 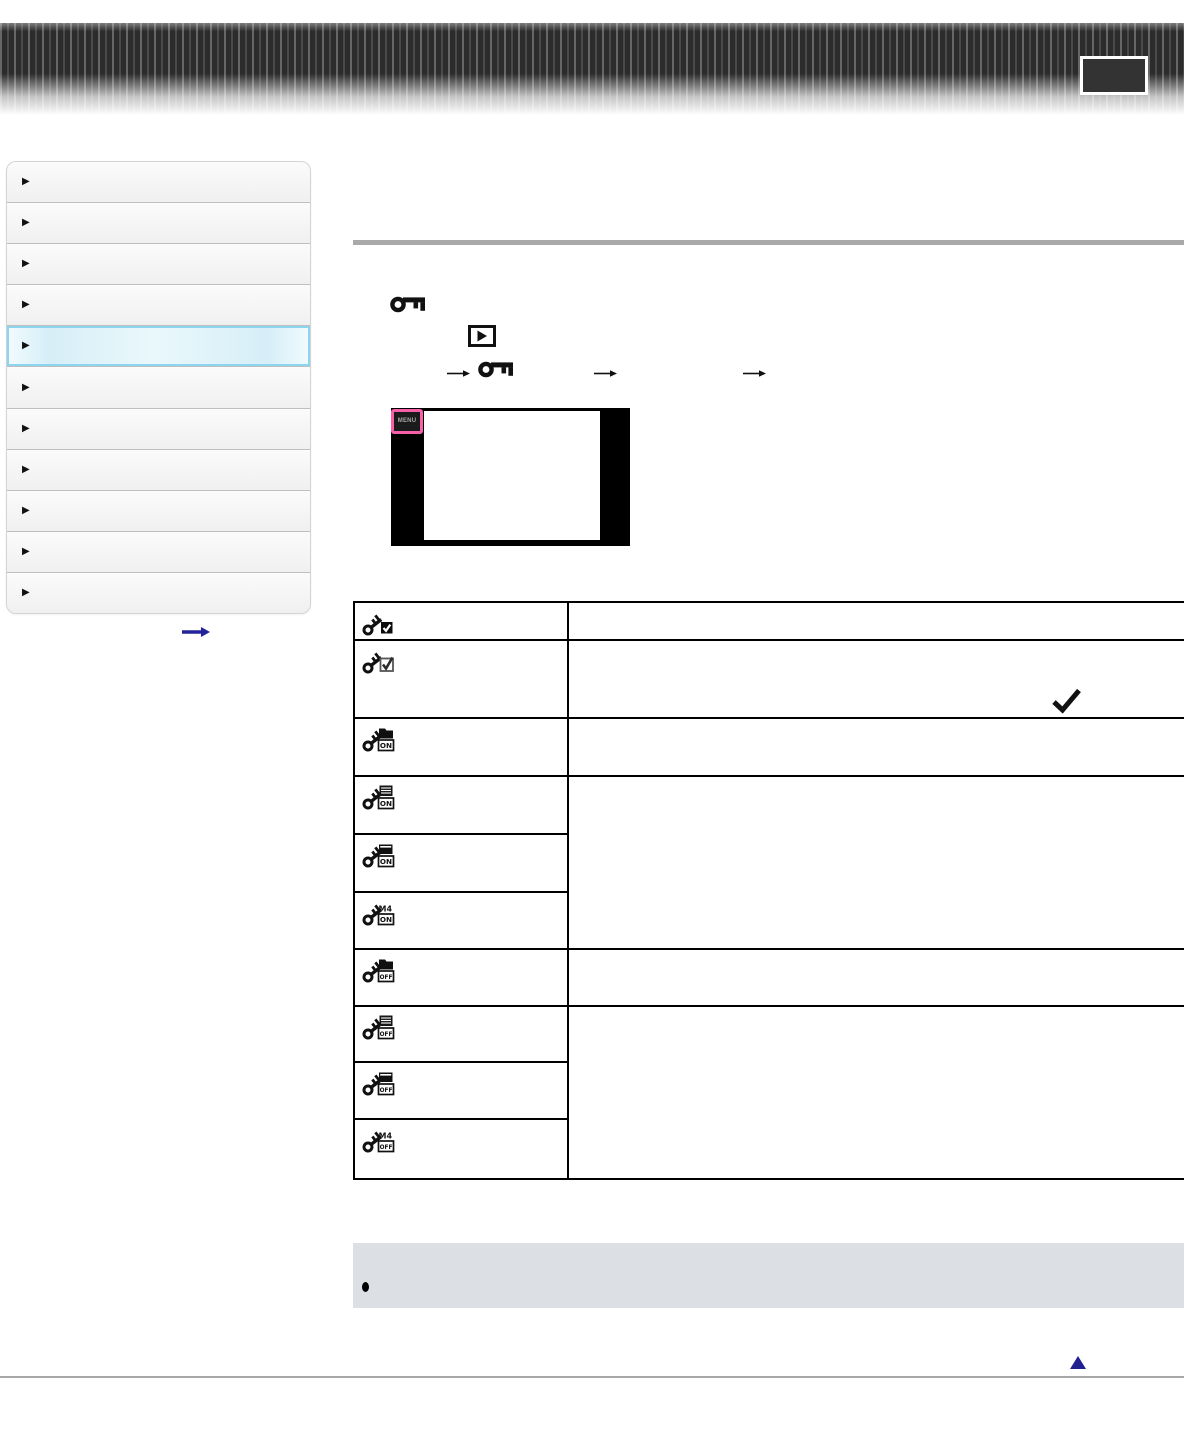 What do you see at coordinates (378, 1145) in the screenshot?
I see `key-mp4-off-icon: M4 OFF` at bounding box center [378, 1145].